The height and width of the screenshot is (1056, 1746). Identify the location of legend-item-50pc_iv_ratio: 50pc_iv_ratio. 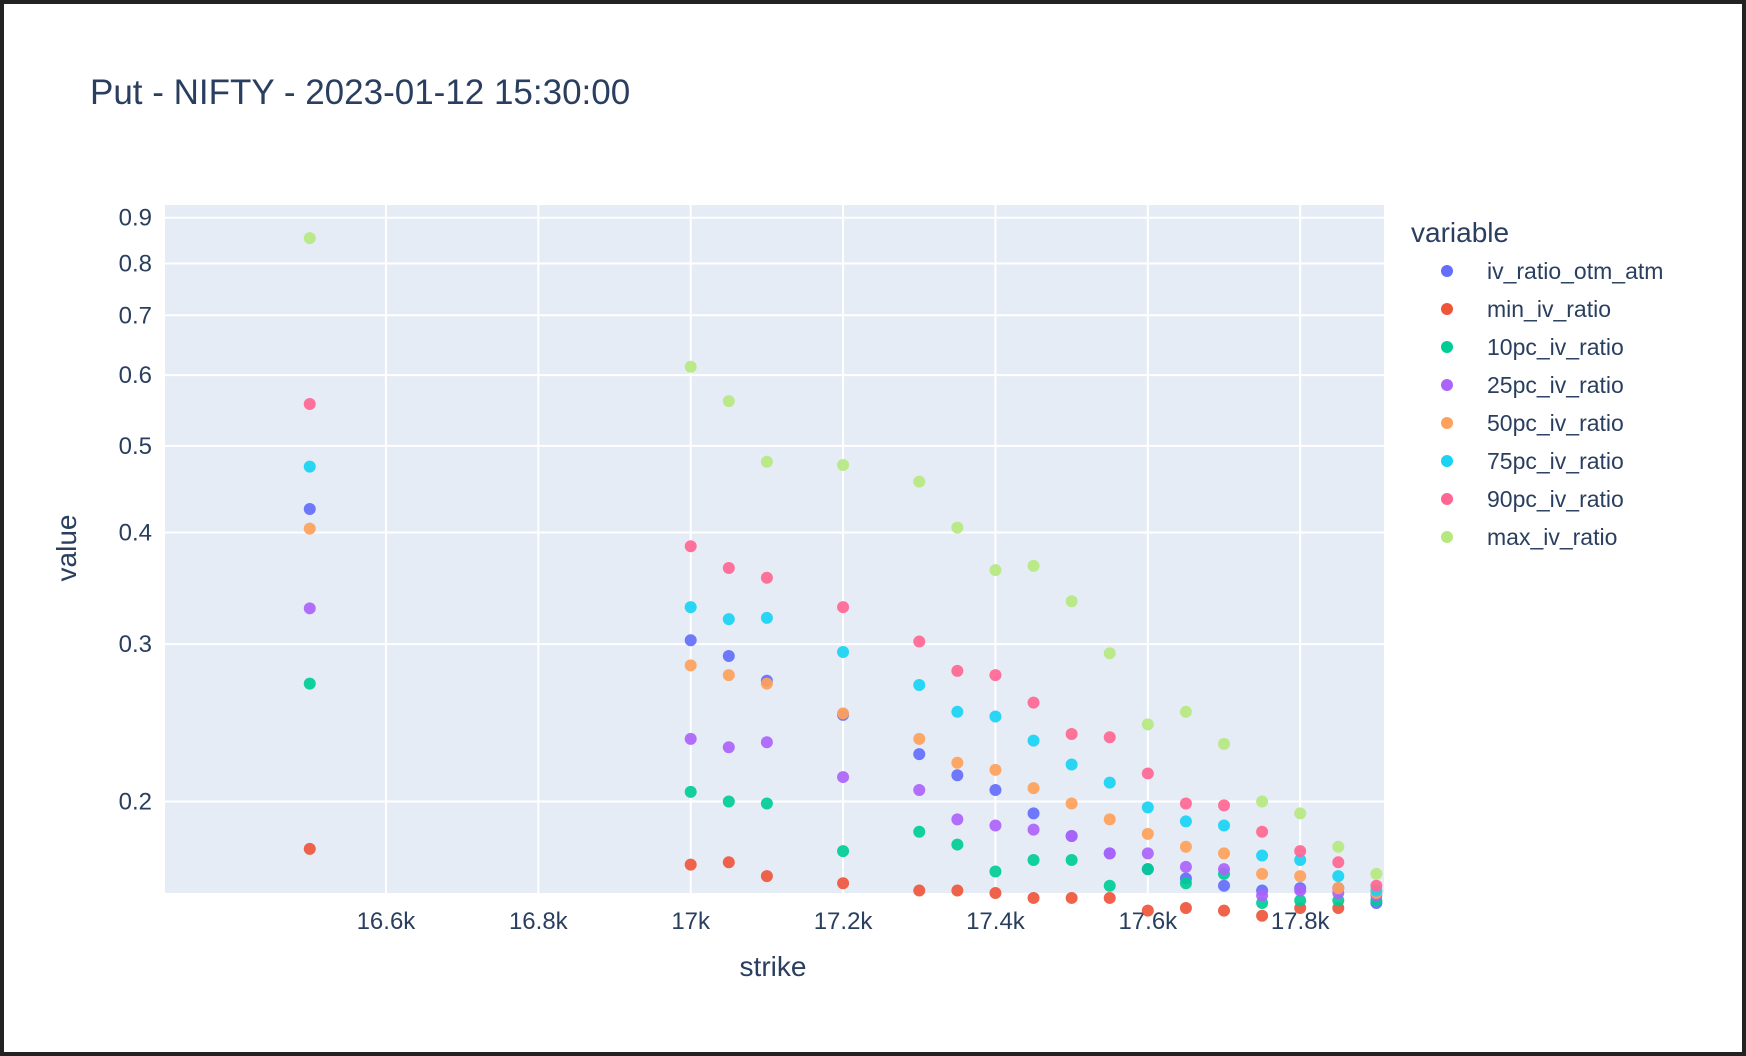
(1532, 423).